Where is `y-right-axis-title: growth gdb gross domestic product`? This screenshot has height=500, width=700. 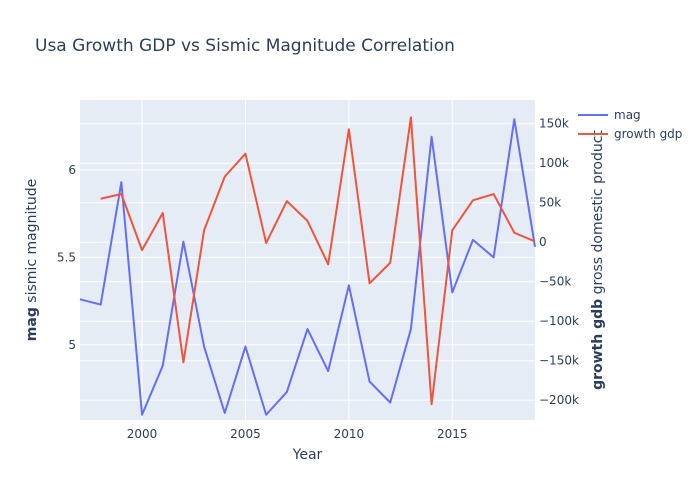
y-right-axis-title: growth gdb gross domestic product is located at coordinates (598, 260).